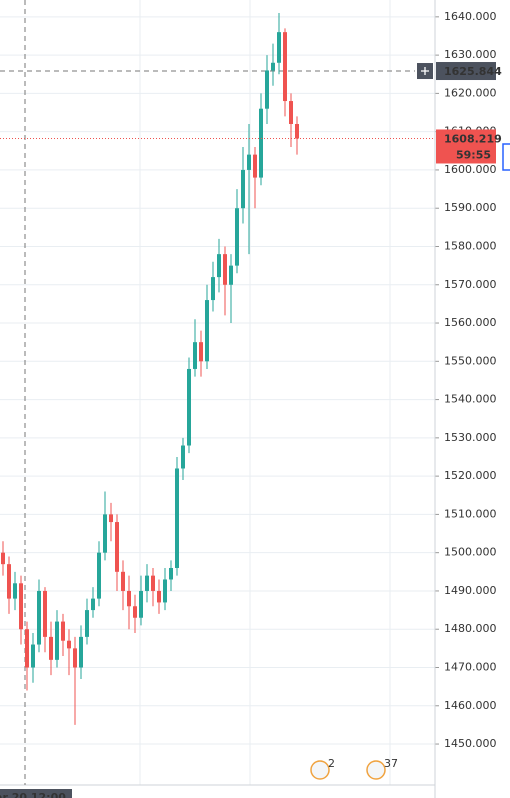 This screenshot has width=510, height=798. I want to click on y-tick-label: 1460.000, so click(470, 705).